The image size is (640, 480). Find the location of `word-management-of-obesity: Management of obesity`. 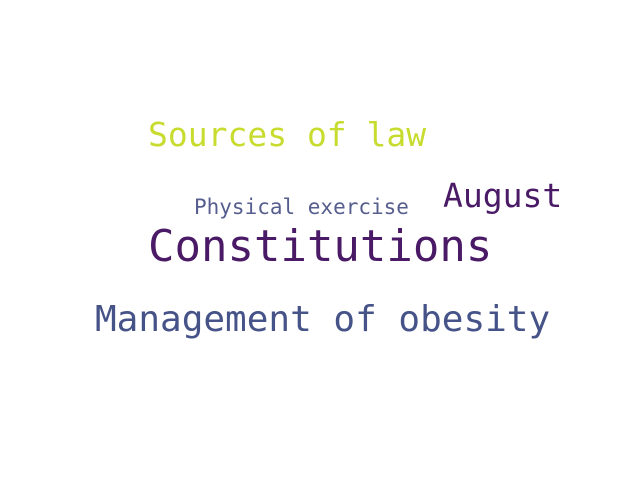

word-management-of-obesity: Management of obesity is located at coordinates (323, 319).